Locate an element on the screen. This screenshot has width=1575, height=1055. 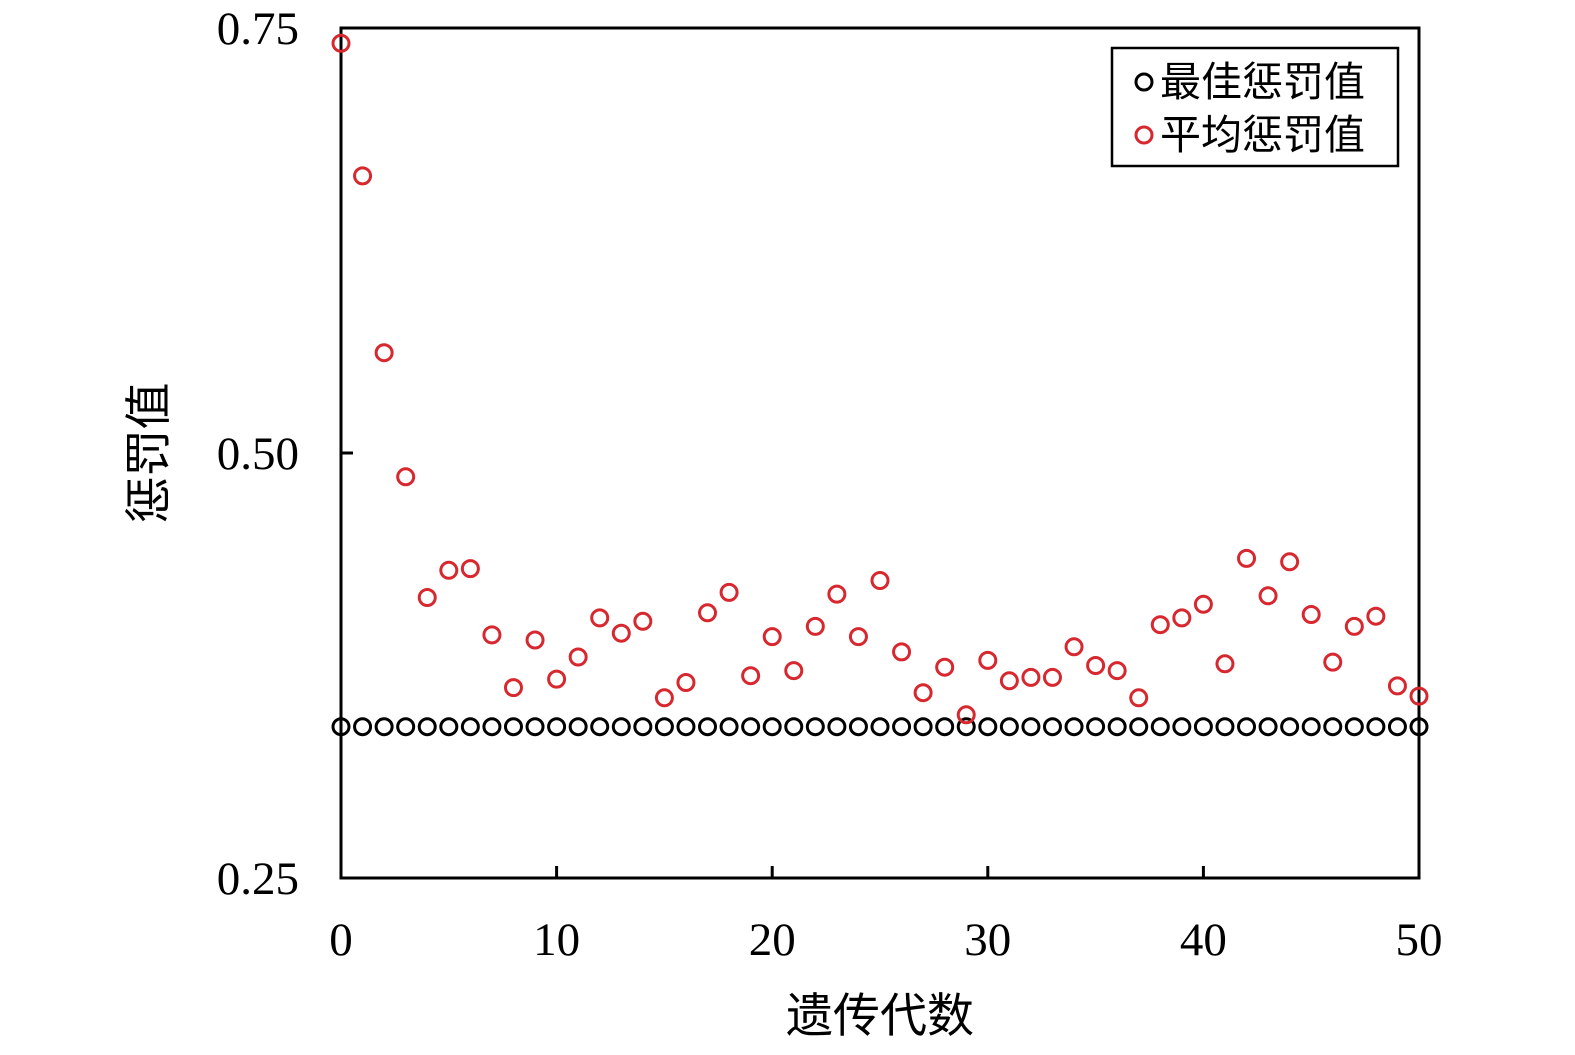
x-tick-label: 50 is located at coordinates (1419, 940).